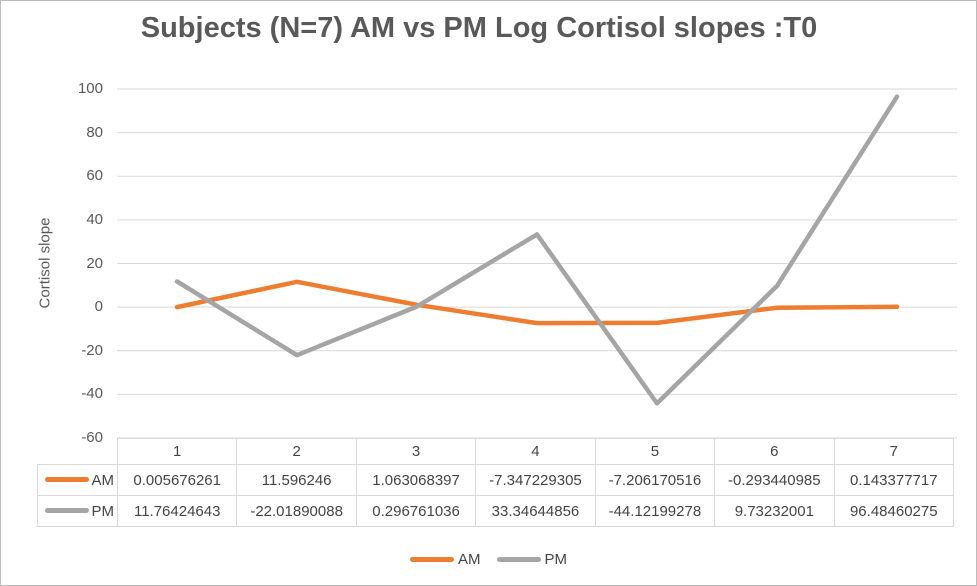 The width and height of the screenshot is (977, 586). What do you see at coordinates (432, 559) in the screenshot?
I see `legend-swatch-am` at bounding box center [432, 559].